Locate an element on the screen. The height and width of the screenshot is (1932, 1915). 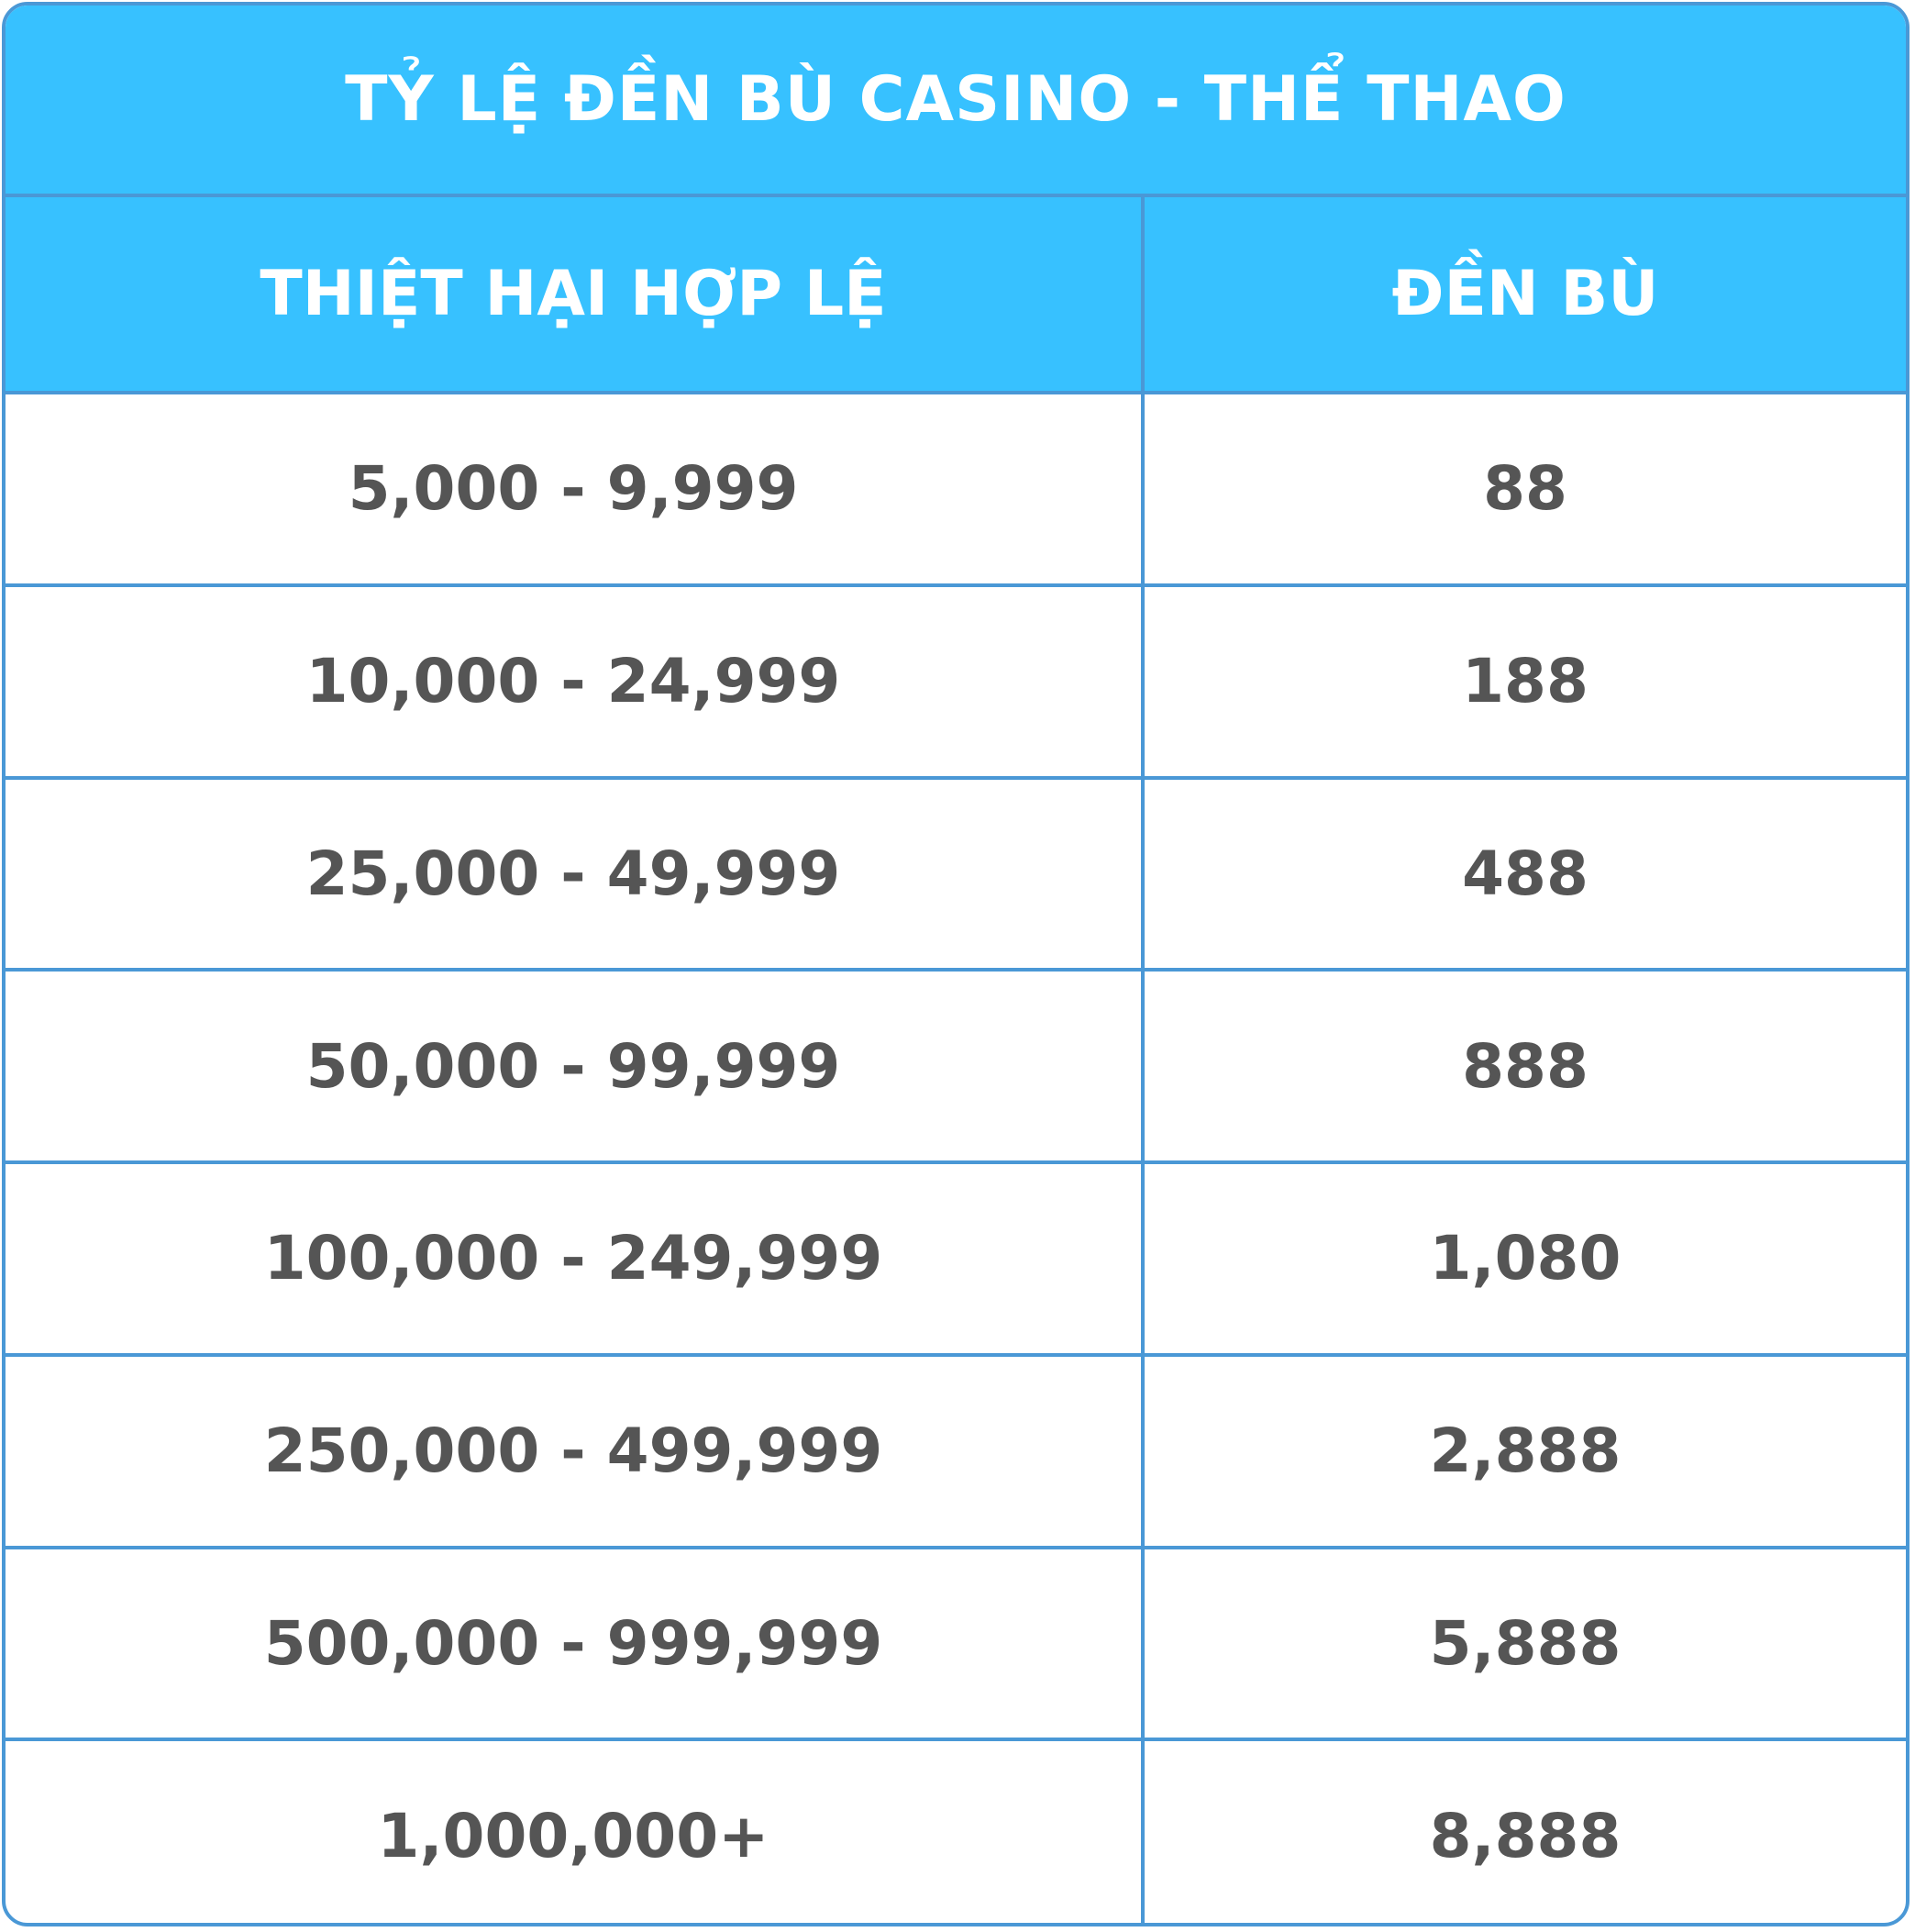
cell-compensation: 488 is located at coordinates (1525, 873).